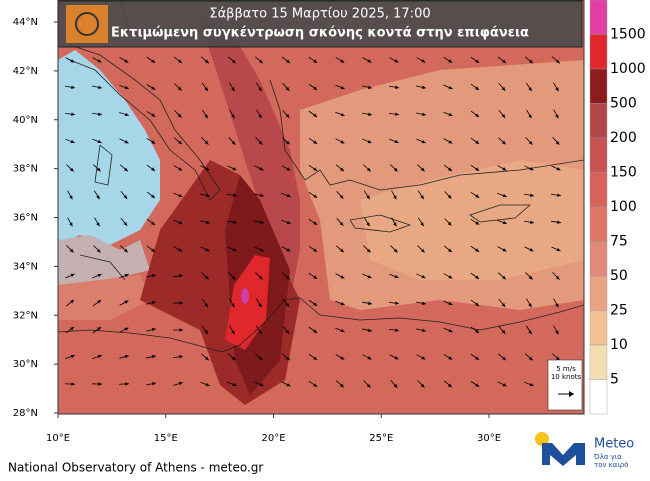 The width and height of the screenshot is (650, 481). Describe the element at coordinates (607, 457) in the screenshot. I see `slogan: Όλα για` at that location.